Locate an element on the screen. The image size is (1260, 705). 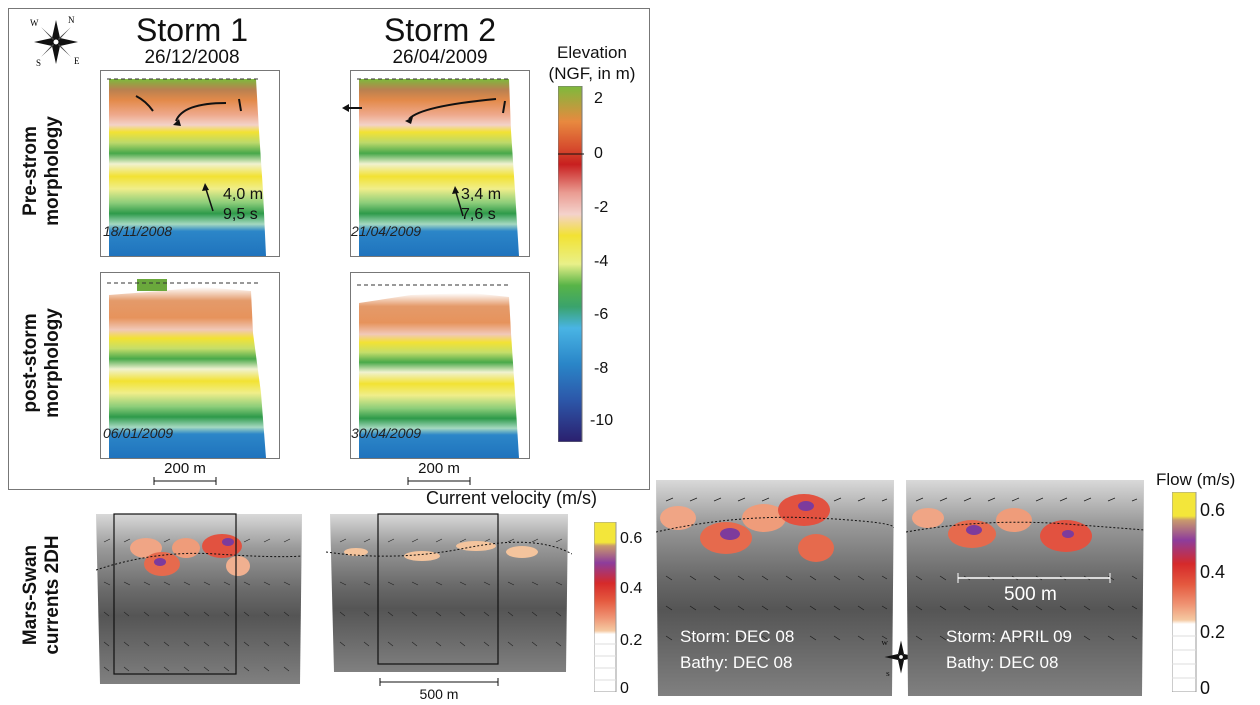
zoom-panel-dec08: Storm: DEC 08 Bathy: DEC 08 is located at coordinates (775, 586).